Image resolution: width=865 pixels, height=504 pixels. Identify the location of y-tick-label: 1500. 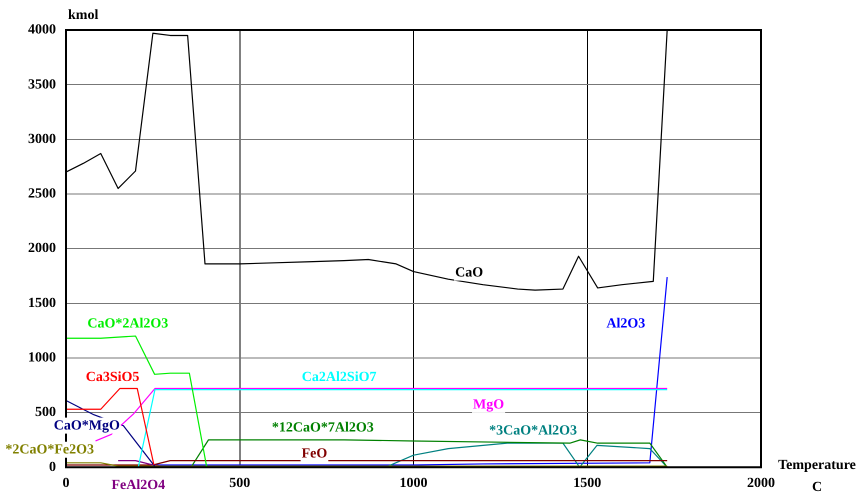
(42, 303).